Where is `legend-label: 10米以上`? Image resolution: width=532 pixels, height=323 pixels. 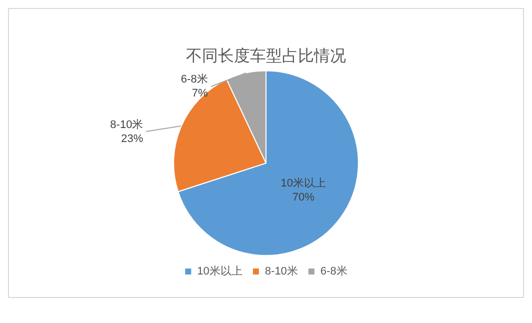 legend-label: 10米以上 is located at coordinates (219, 271).